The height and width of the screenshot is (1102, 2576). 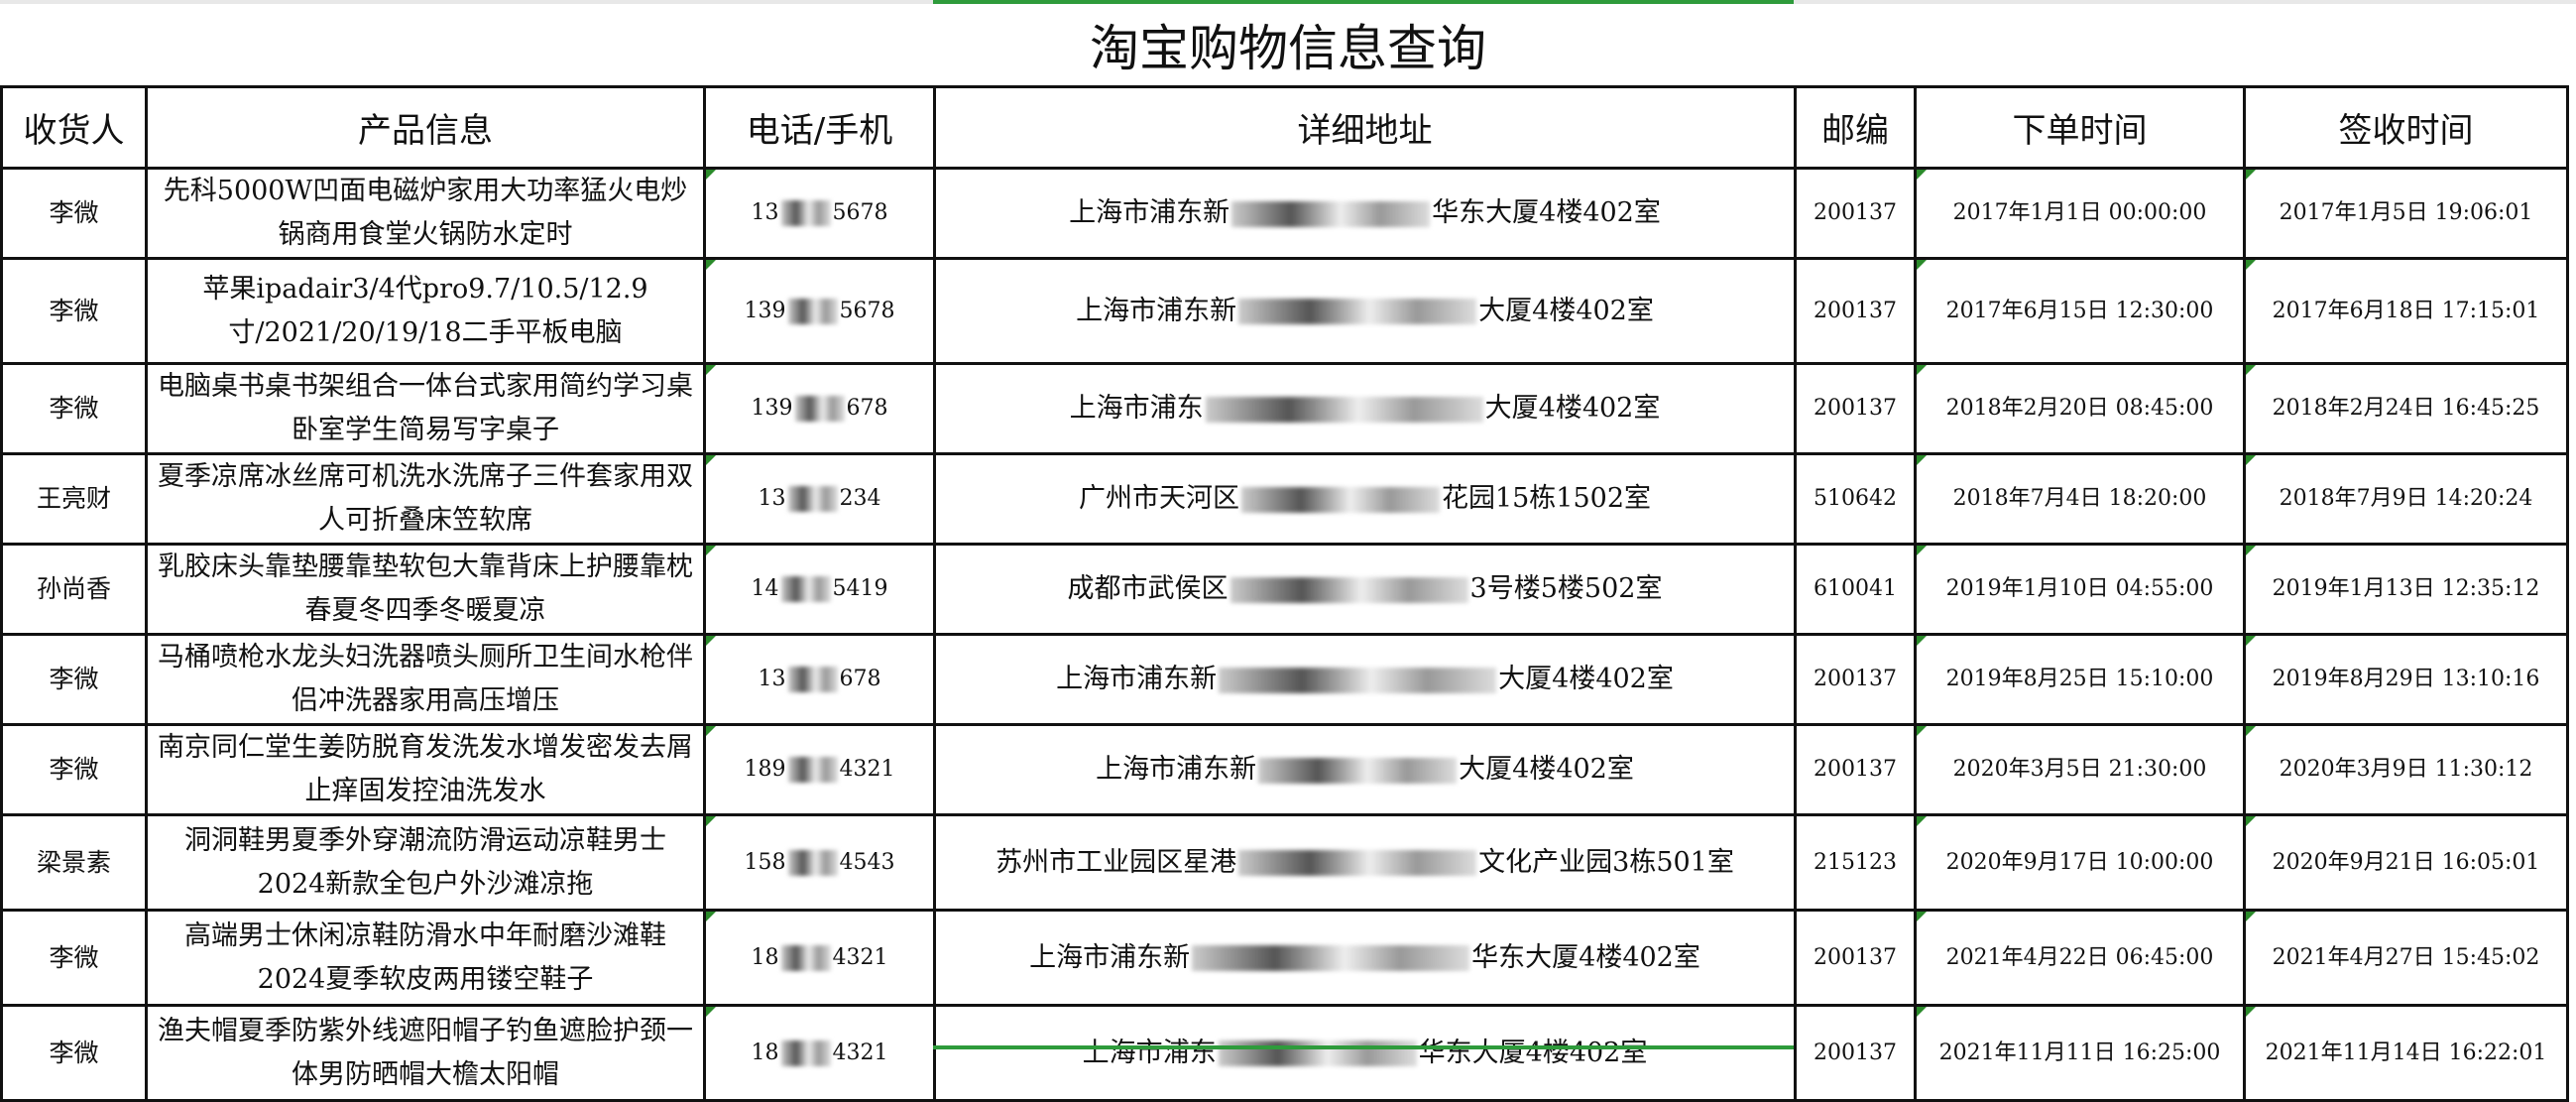 What do you see at coordinates (2080, 213) in the screenshot?
I see `cell-order-time: 2017年1月1日 00:00:00` at bounding box center [2080, 213].